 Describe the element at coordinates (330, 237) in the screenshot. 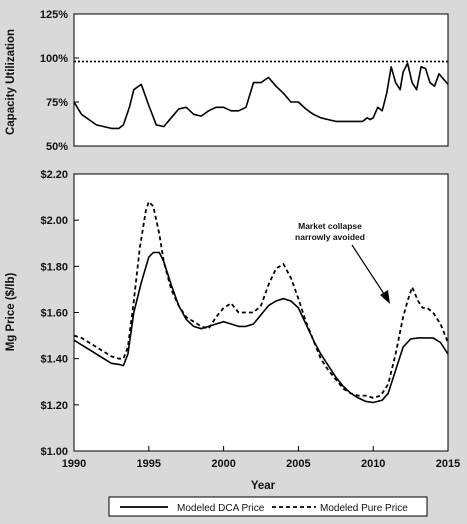

I see `annotation-line-2: narrowly avoided` at that location.